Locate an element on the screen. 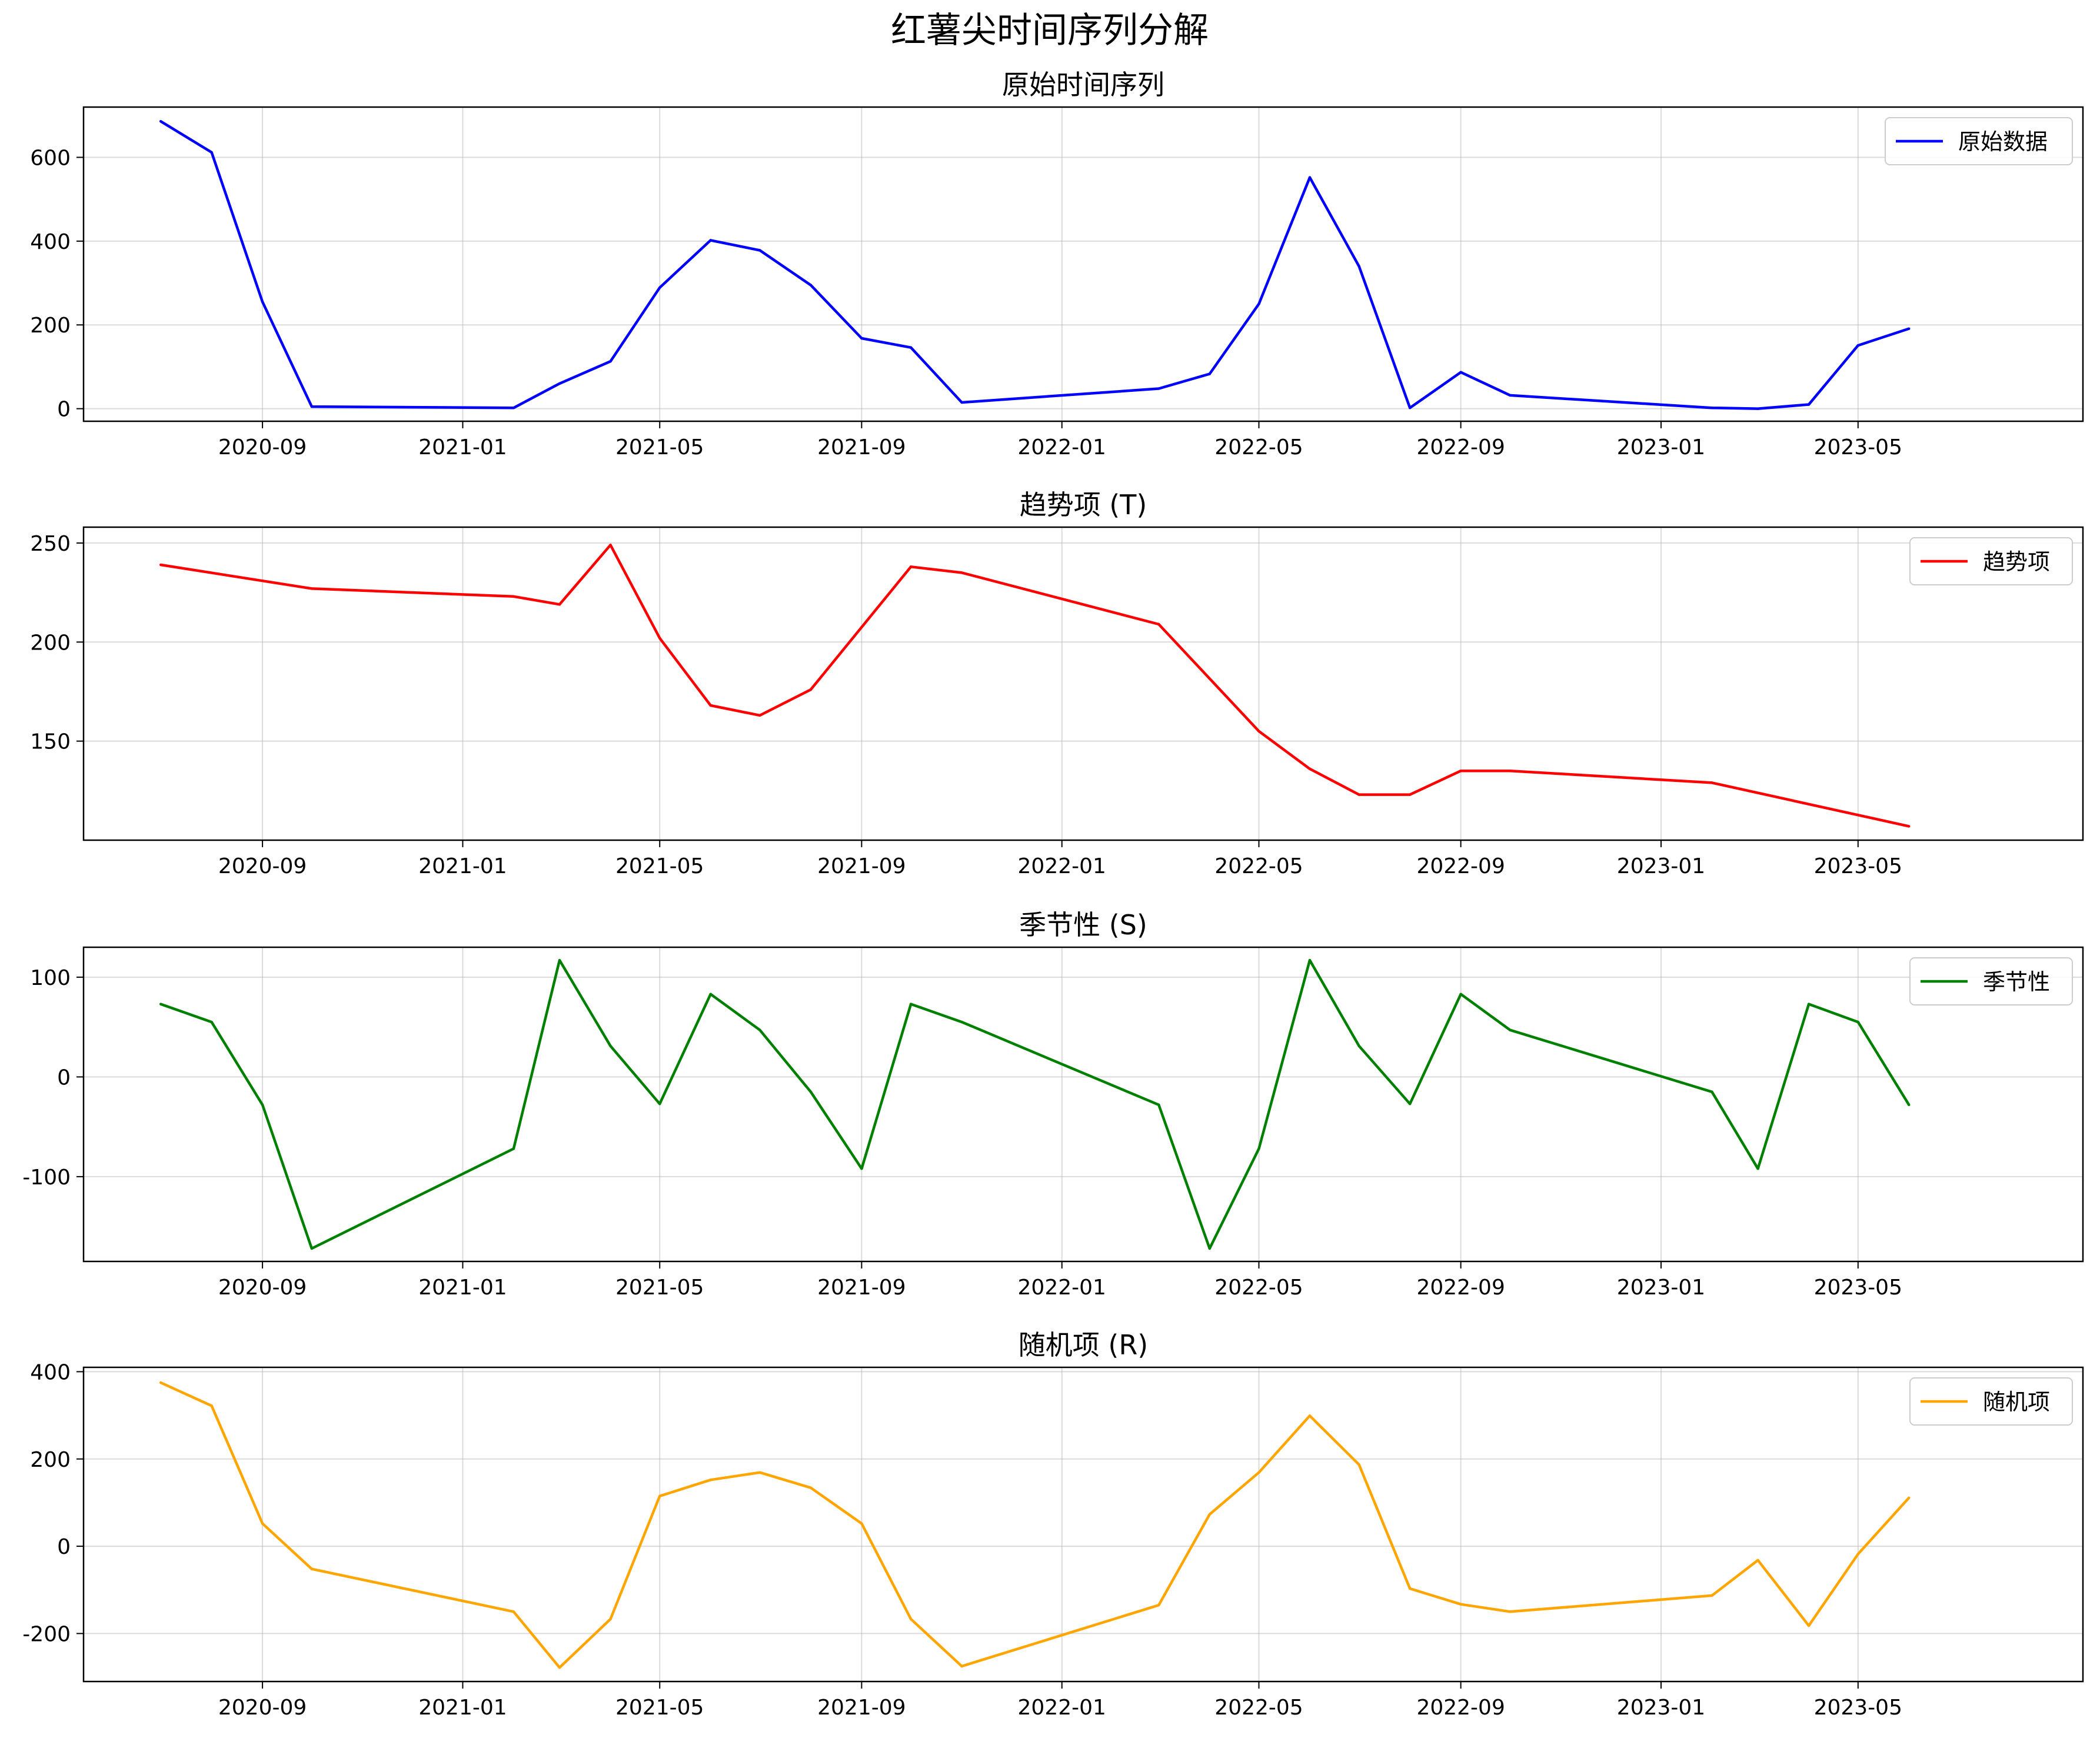 The height and width of the screenshot is (1738, 2100). legend: 原始数据 is located at coordinates (1979, 141).